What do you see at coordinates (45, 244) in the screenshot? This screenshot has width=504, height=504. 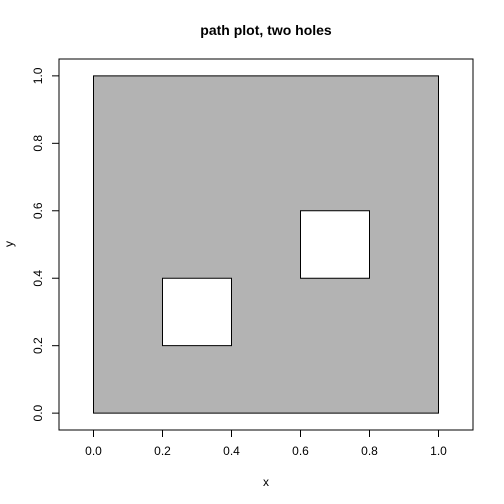 I see `y-axis: 0.0 0.2 0.4 0.6 0.8 1.0` at bounding box center [45, 244].